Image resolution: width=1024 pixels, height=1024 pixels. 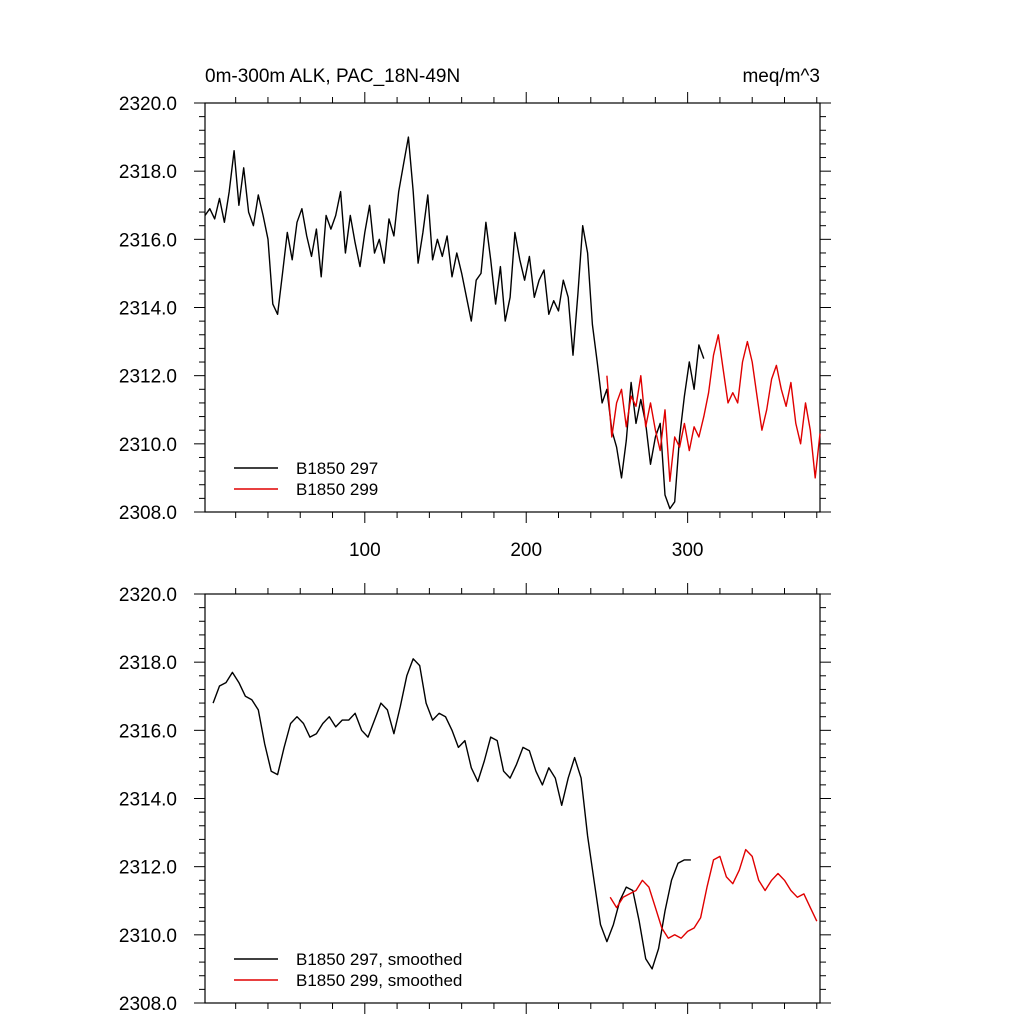 I want to click on chart-title: 0m-300m ALK, PAC_18N-49N, so click(x=332, y=76).